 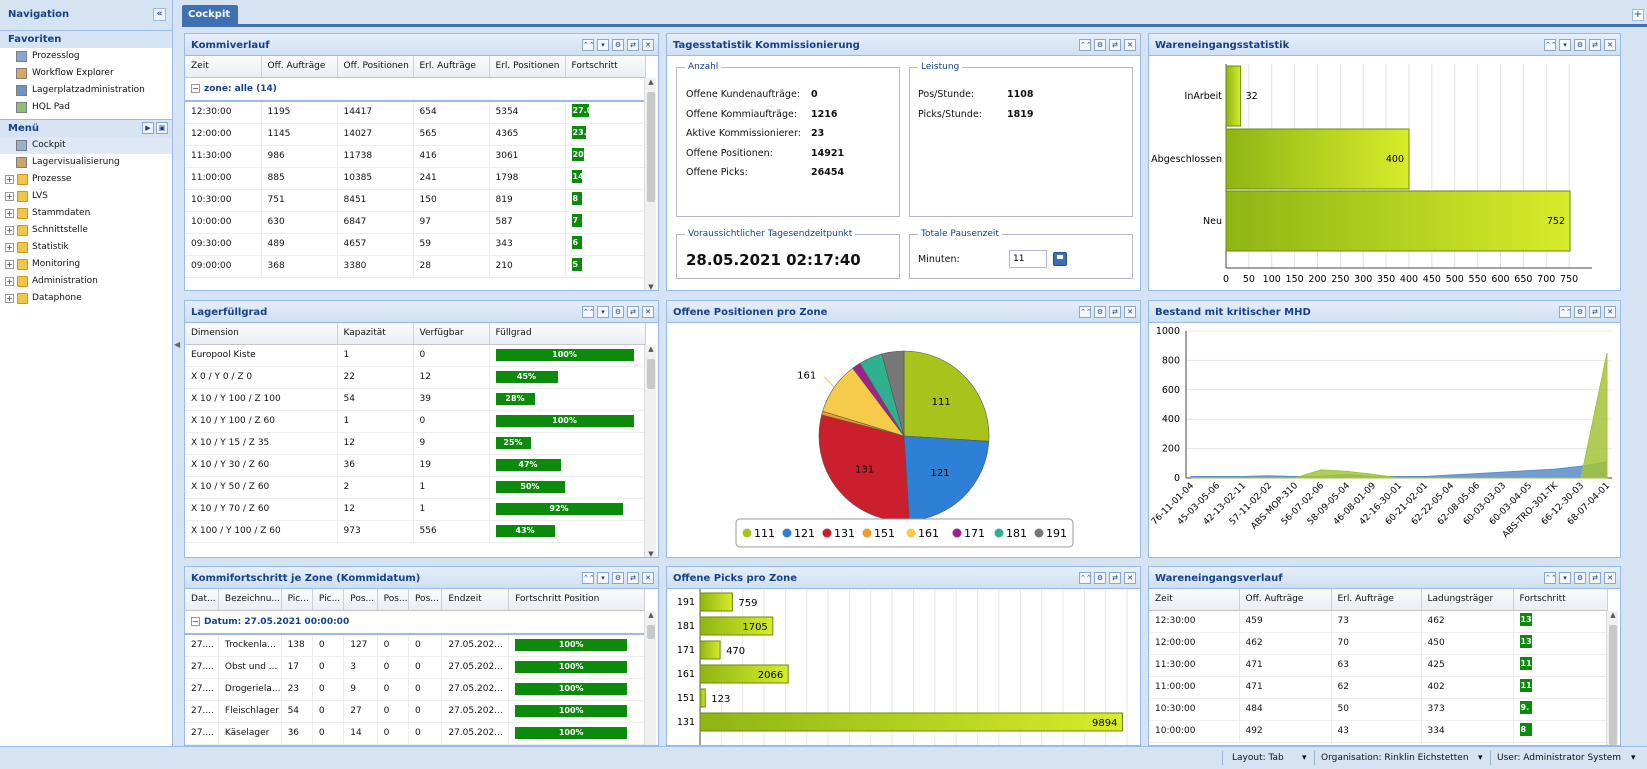 What do you see at coordinates (86, 162) in the screenshot?
I see `menu-item: Lagervisualisierung` at bounding box center [86, 162].